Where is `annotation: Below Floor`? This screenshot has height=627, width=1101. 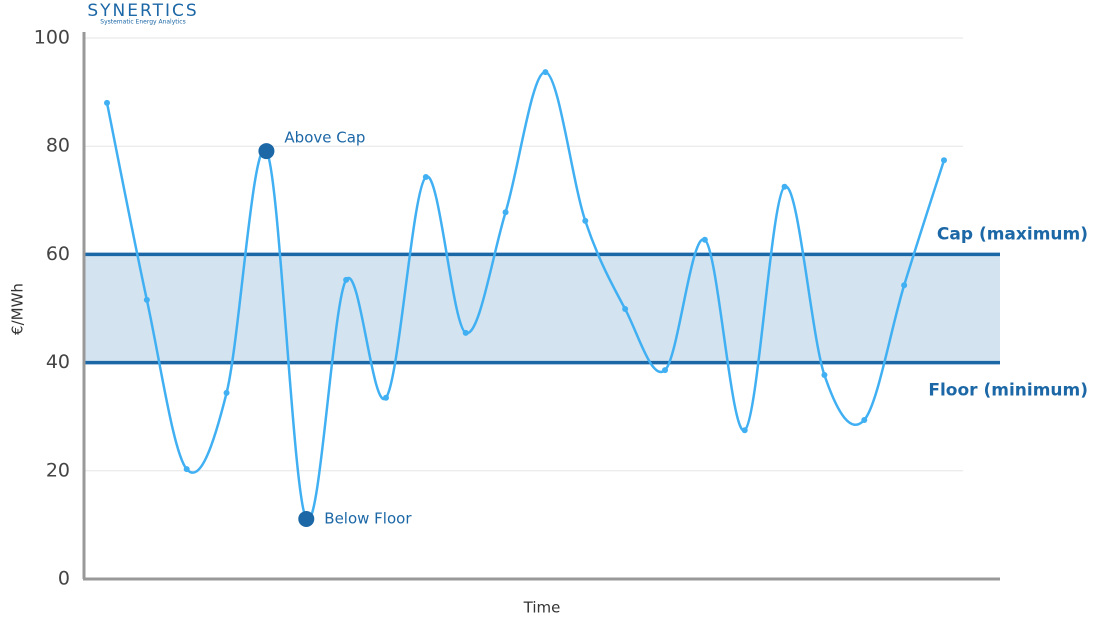
annotation: Below Floor is located at coordinates (368, 518).